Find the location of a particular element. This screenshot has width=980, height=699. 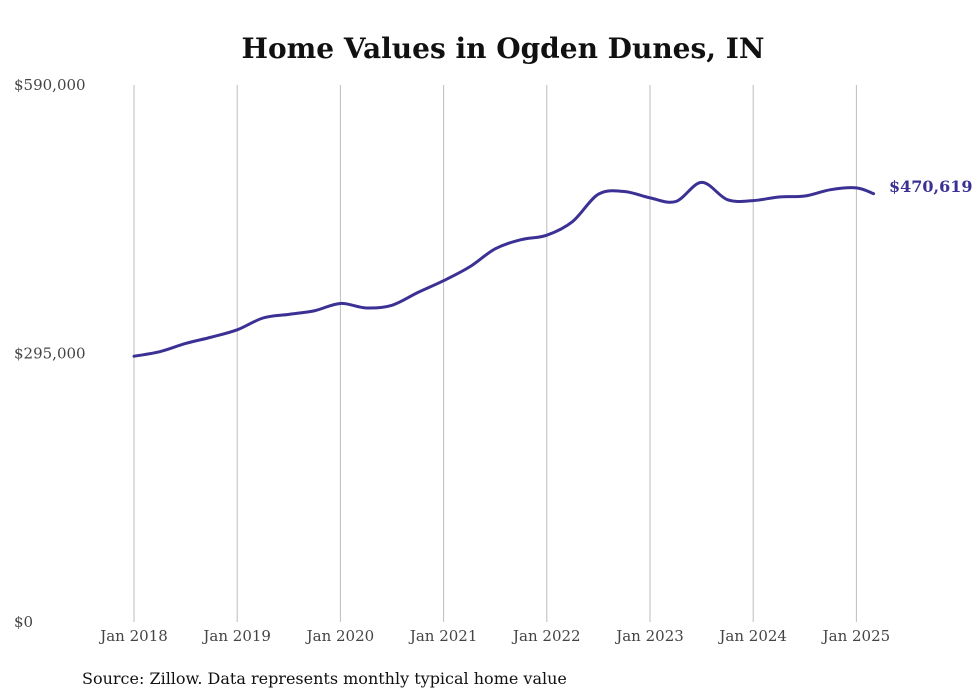

y-axis-ticks: $0 $295,000 $590,000 is located at coordinates (50, 353).